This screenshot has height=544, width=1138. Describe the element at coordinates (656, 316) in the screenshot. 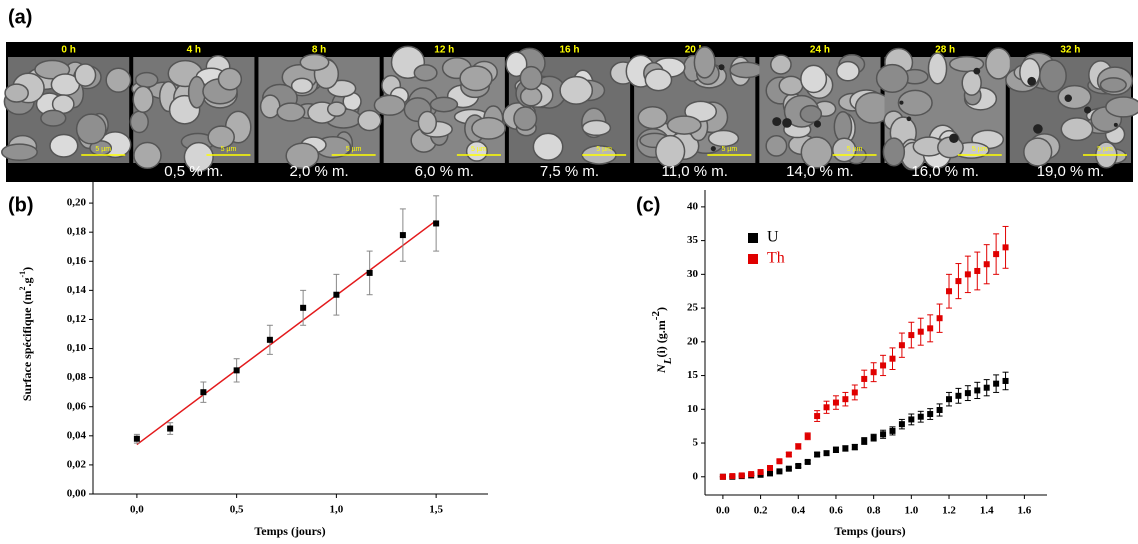

I see `y-axis-label-part: -2` at that location.